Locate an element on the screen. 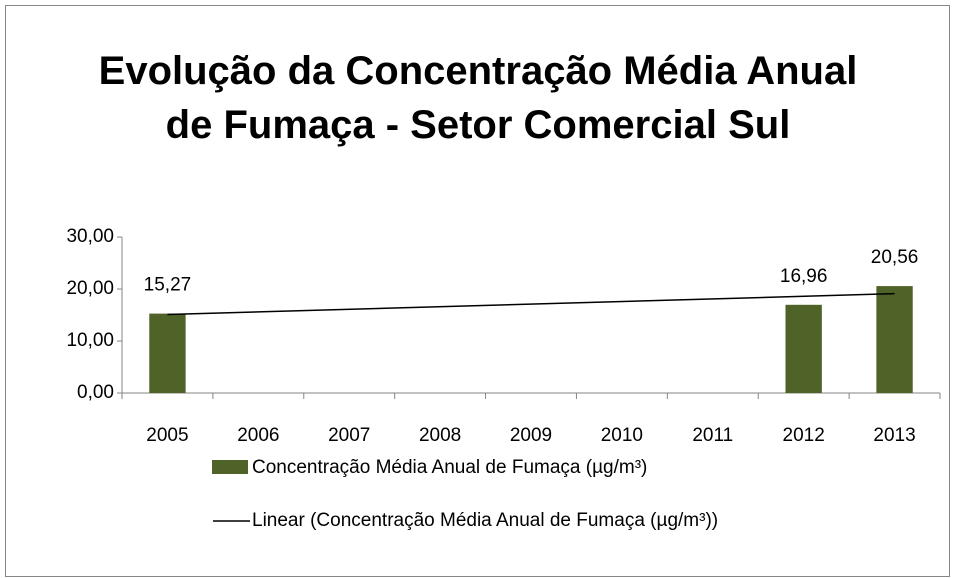 Image resolution: width=955 pixels, height=578 pixels. x-tick-label: 2012 is located at coordinates (804, 435).